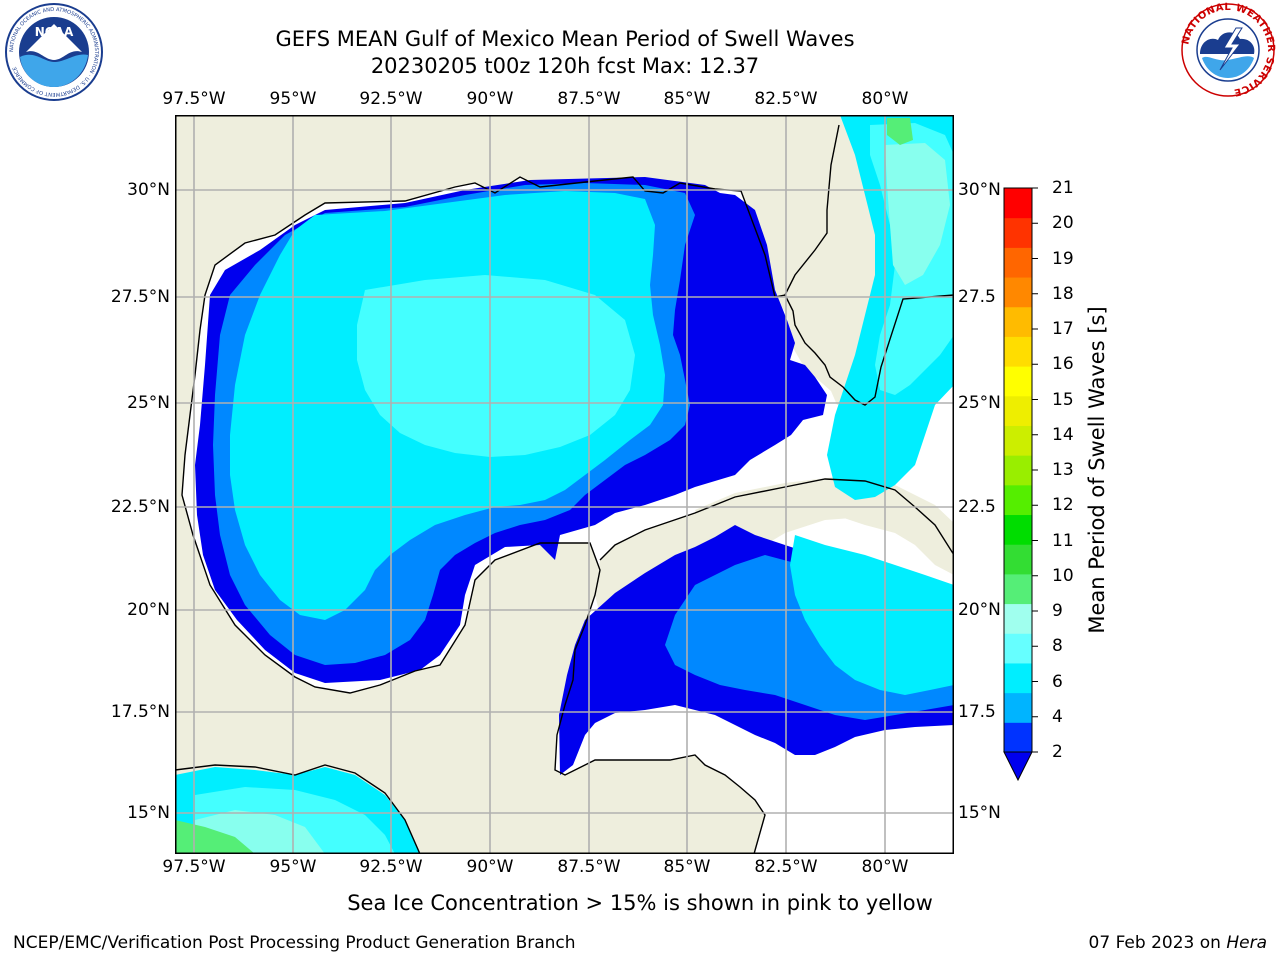 Image resolution: width=1280 pixels, height=960 pixels. Describe the element at coordinates (1057, 611) in the screenshot. I see `colorbar-tick-label: 9` at that location.